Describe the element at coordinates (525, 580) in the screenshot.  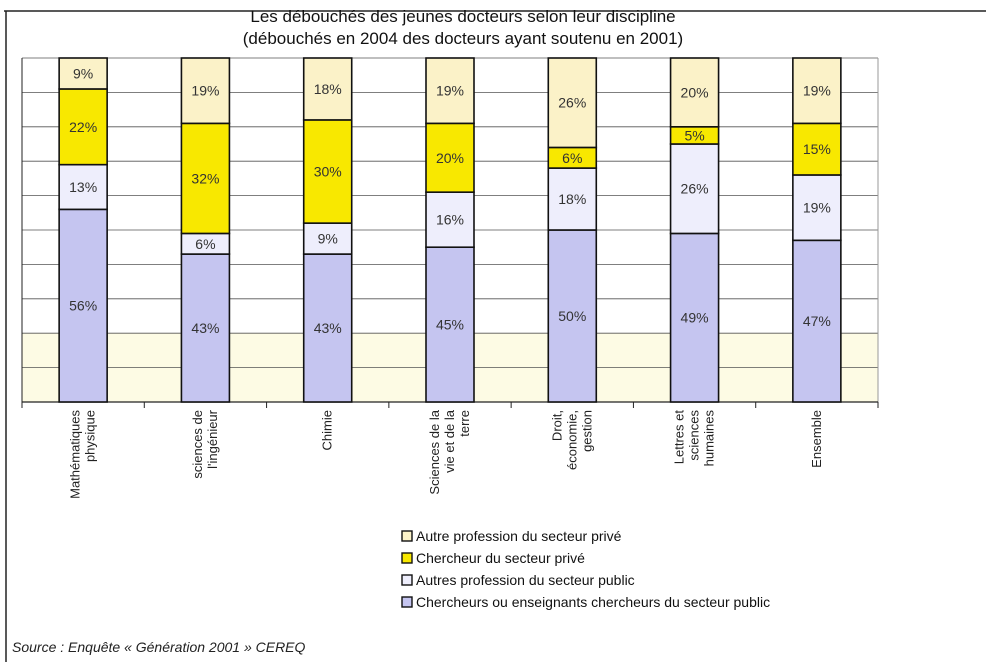
I see `legend-label: Autres profession du secteur public` at that location.